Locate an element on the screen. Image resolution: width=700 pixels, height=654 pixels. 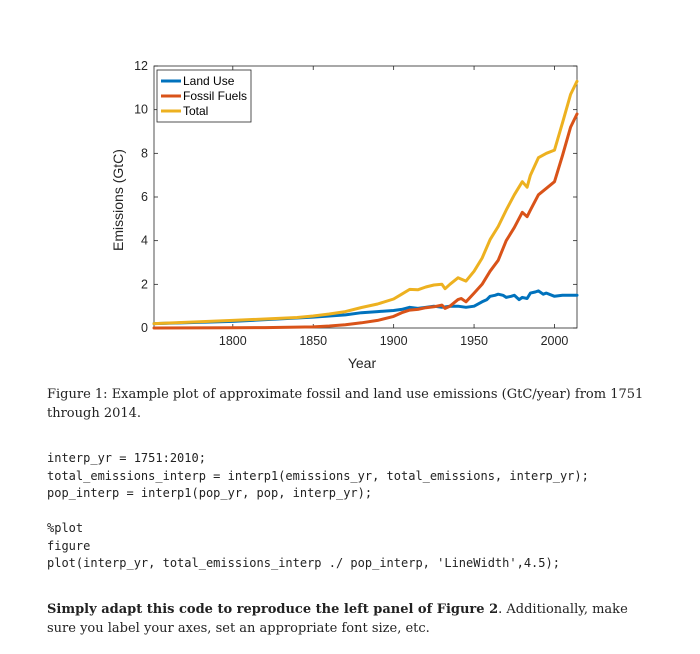
y-tick-label: 12 is located at coordinates (141, 66).